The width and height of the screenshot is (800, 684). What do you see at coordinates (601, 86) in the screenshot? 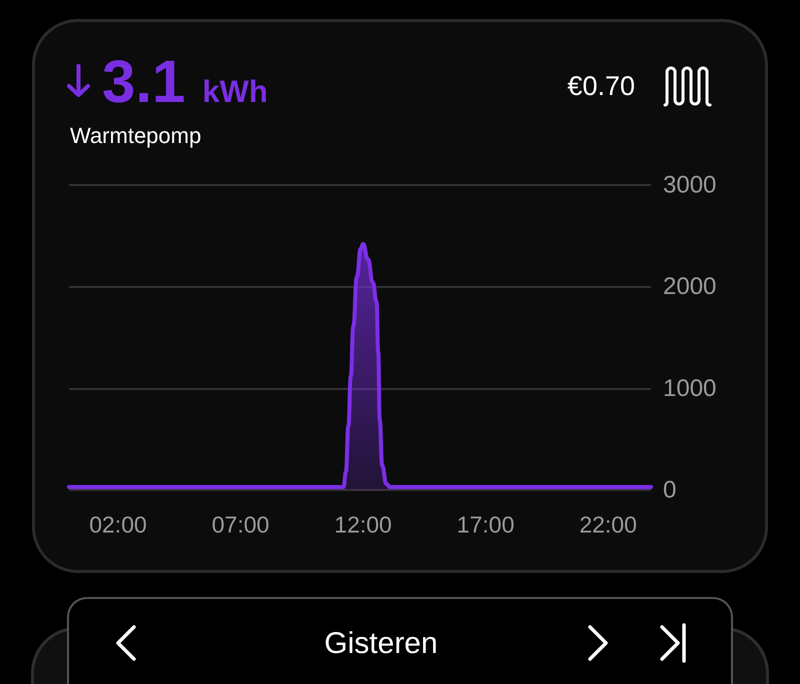
I see `text: €0.70` at bounding box center [601, 86].